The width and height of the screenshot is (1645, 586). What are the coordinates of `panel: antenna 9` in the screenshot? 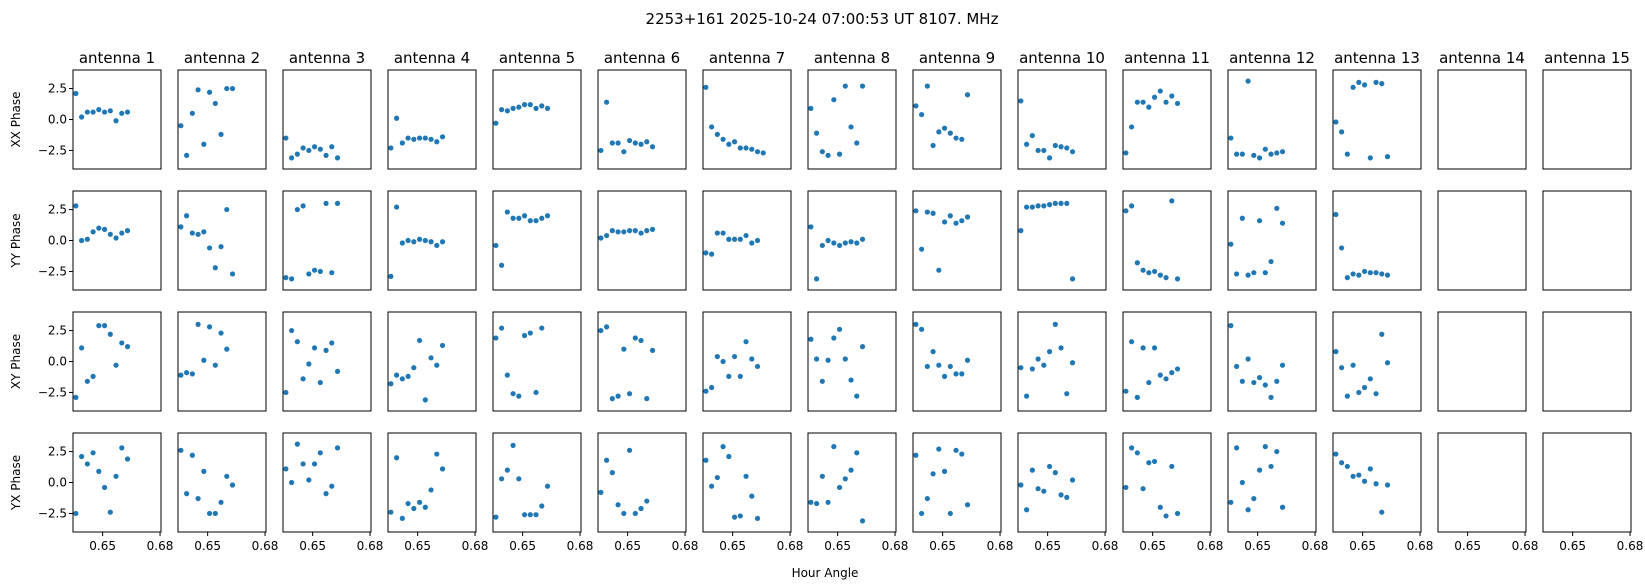 It's located at (957, 109).